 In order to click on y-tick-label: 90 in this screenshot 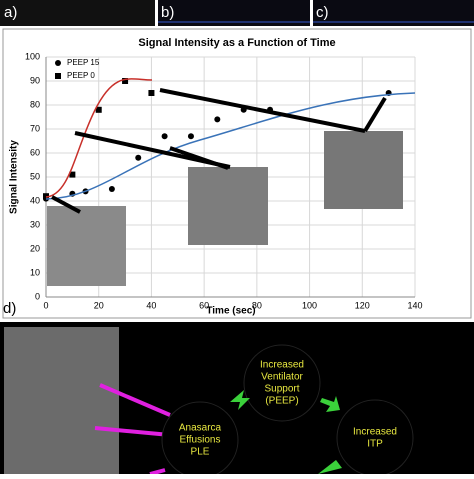, I will do `click(35, 80)`.